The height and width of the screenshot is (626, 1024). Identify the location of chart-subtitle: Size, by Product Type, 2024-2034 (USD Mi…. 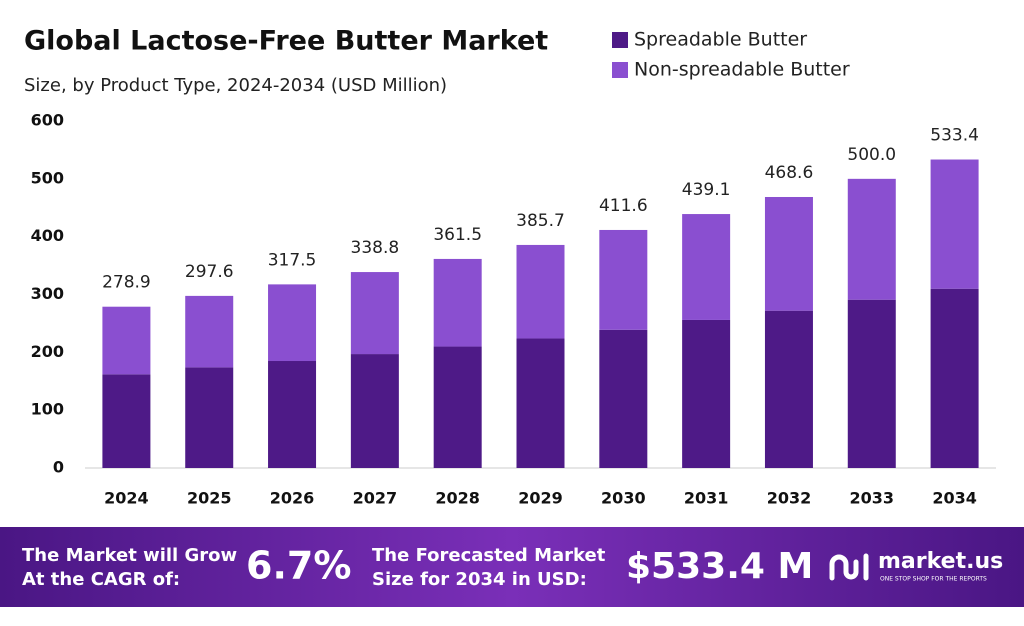
(235, 85).